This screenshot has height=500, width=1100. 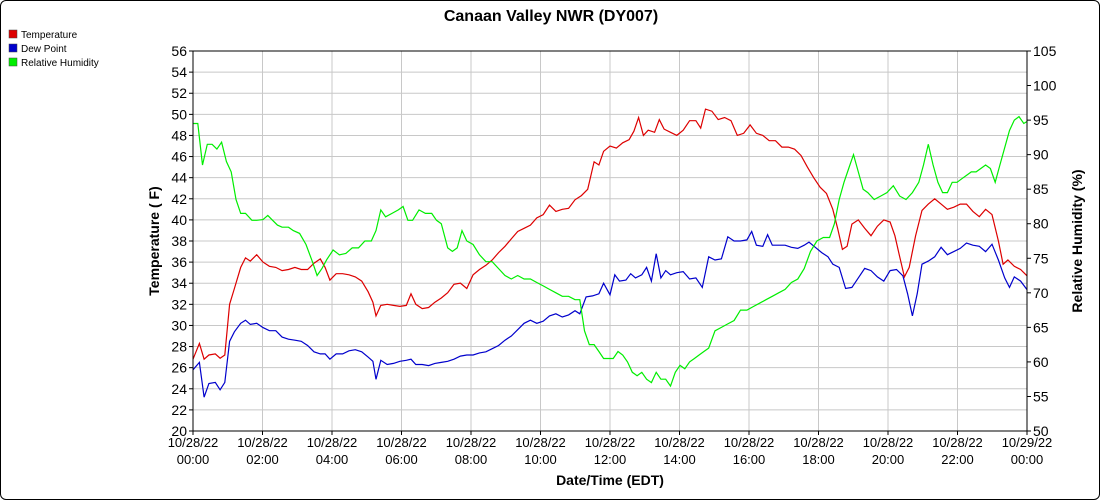 What do you see at coordinates (1042, 241) in the screenshot?
I see `y2-axis-ticks: 50 55 60 65 70 75 80 85 90 95 100 105` at bounding box center [1042, 241].